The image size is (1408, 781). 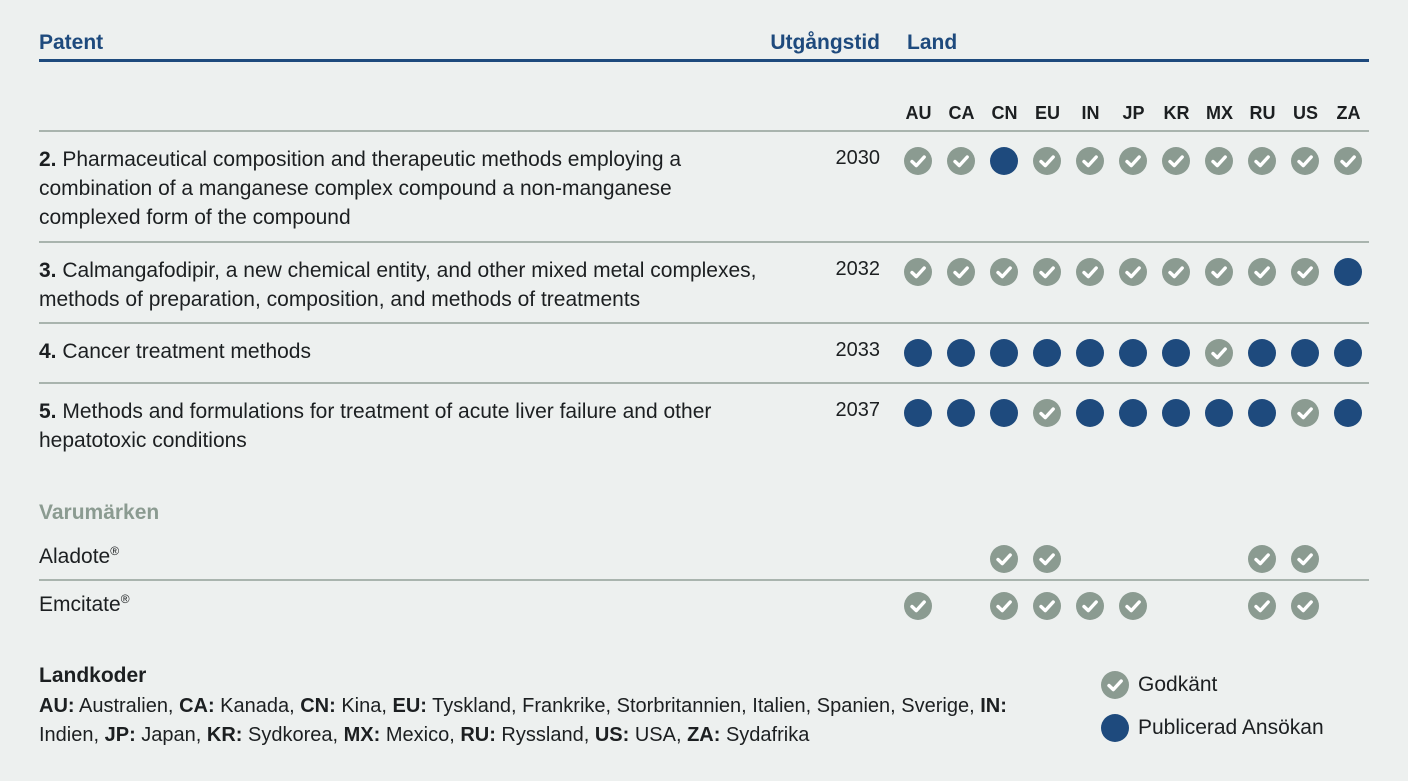 I want to click on patent-3-jp-status, so click(x=1133, y=272).